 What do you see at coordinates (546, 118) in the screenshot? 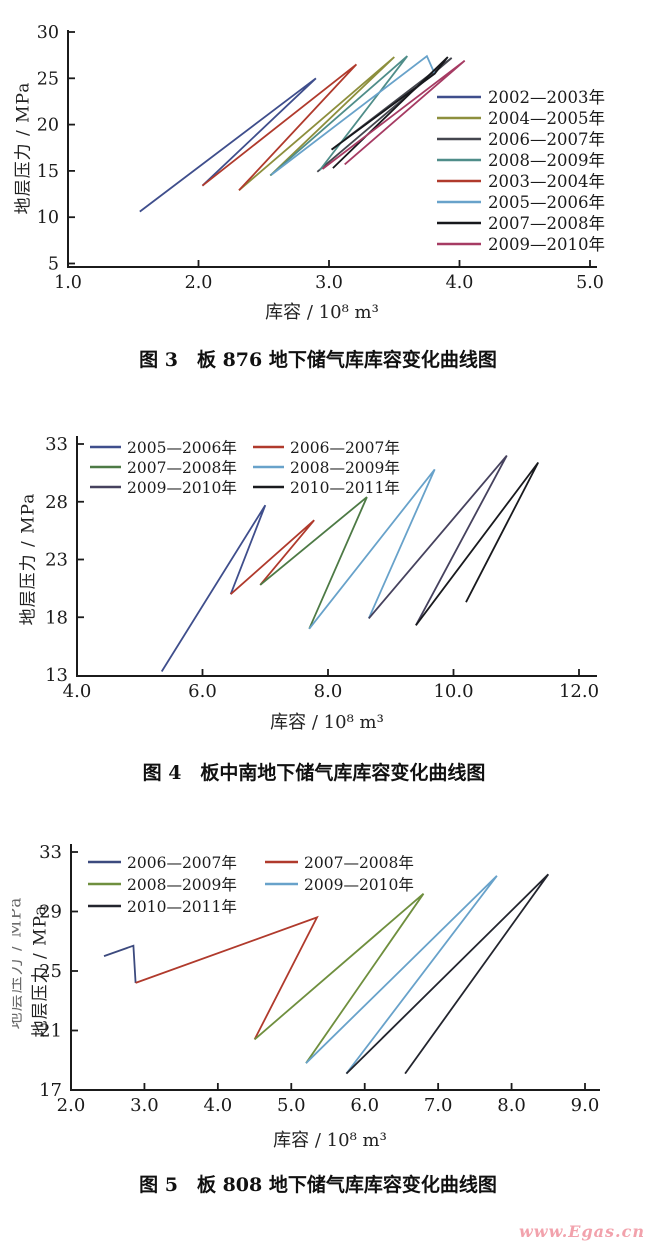
I see `legend-label: 2004—2005年` at bounding box center [546, 118].